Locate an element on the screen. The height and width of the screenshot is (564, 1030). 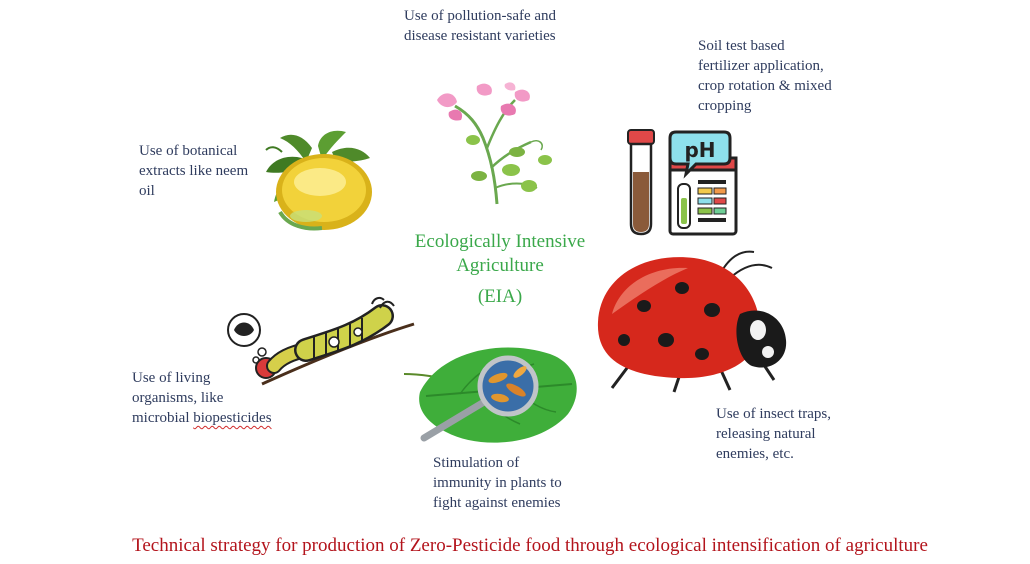
pea-plant-icon is located at coordinates (494, 143).